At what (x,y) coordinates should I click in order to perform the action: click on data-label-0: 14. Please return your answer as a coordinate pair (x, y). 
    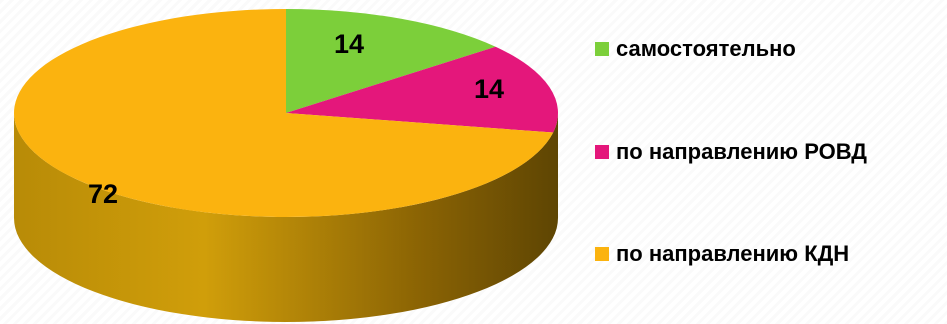
    Looking at the image, I should click on (349, 44).